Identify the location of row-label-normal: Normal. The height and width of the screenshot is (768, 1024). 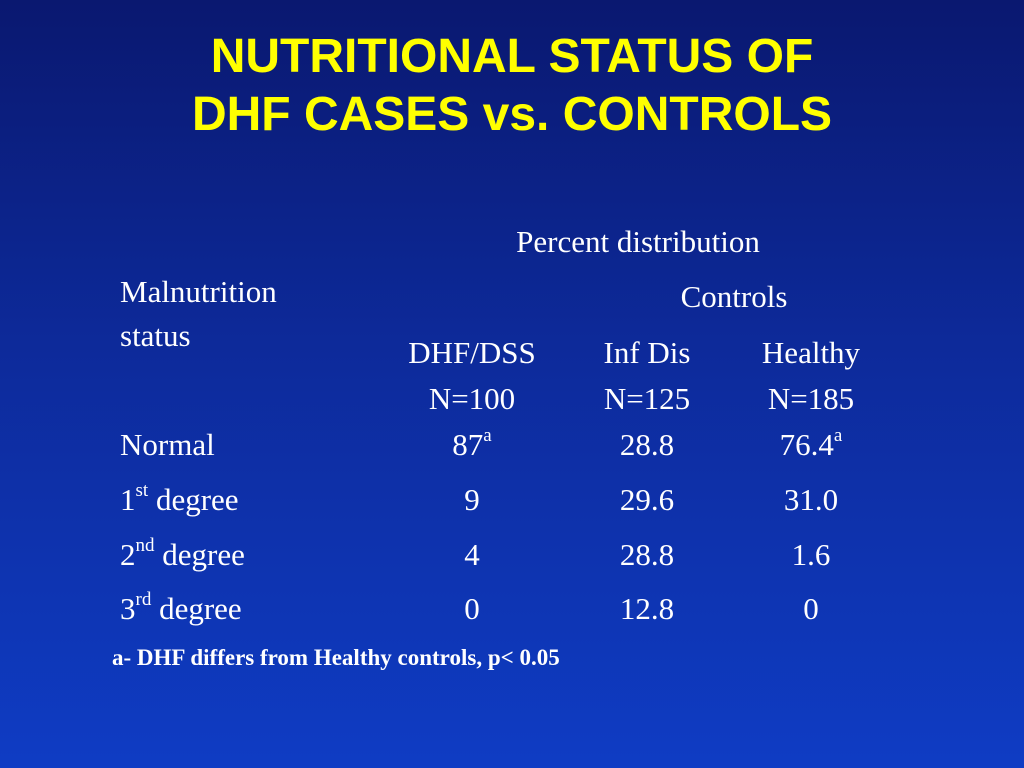
(167, 444).